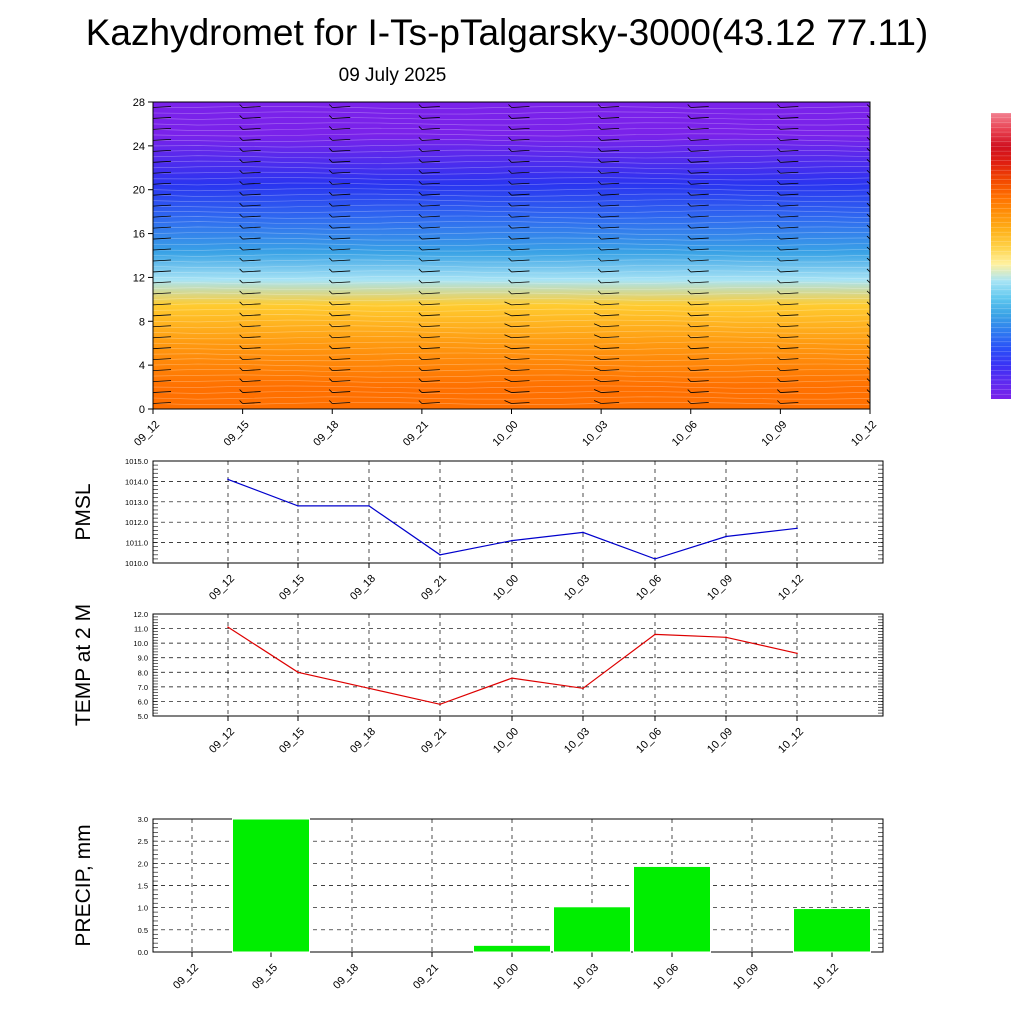  Describe the element at coordinates (1001, 255) in the screenshot. I see `colorbar` at that location.